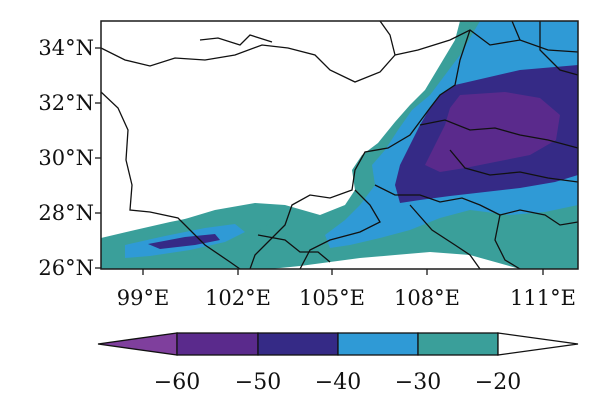  What do you see at coordinates (66, 103) in the screenshot?
I see `lat-label-32: 32°N` at bounding box center [66, 103].